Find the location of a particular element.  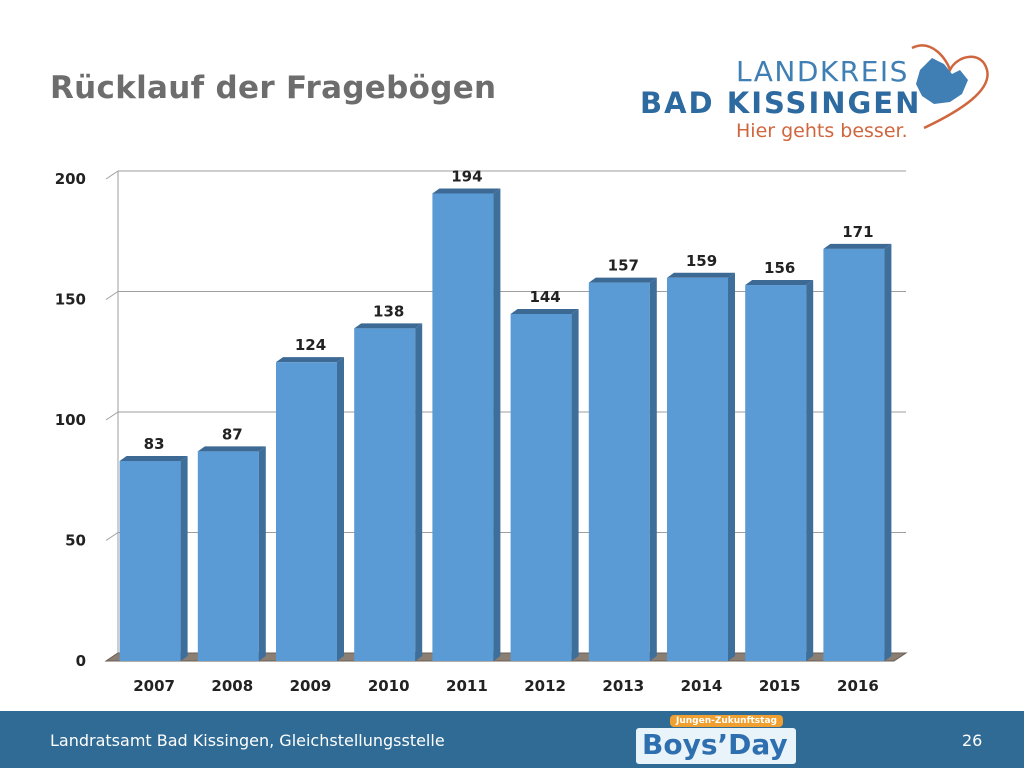

boys-day-logo: Jungen-Zukunftstag Boys’Day is located at coordinates (719, 739).